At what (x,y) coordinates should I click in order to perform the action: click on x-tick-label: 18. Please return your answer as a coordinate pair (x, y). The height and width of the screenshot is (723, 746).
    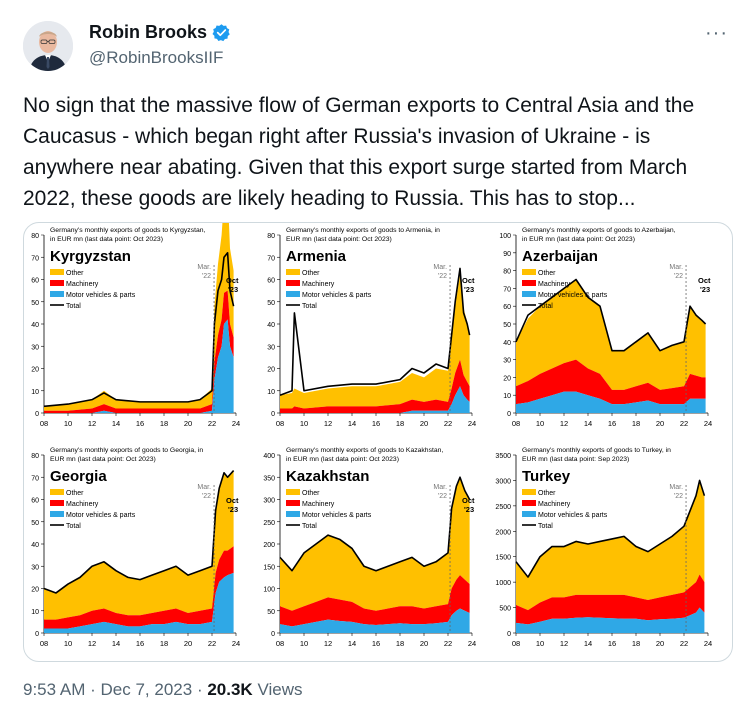
    Looking at the image, I should click on (636, 423).